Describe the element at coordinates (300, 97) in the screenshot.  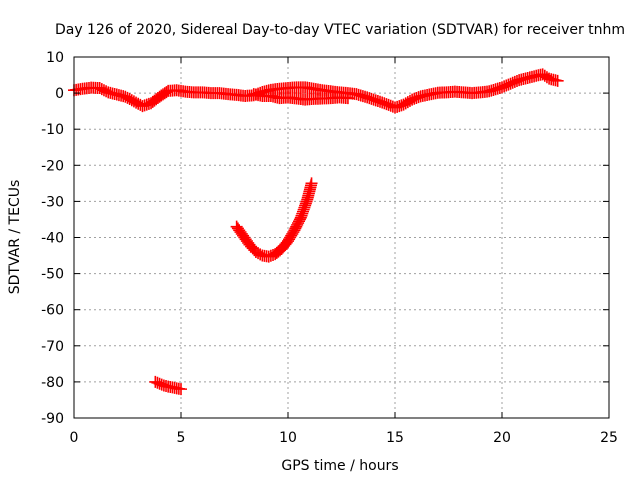
I see `series-main-track-lower` at that location.